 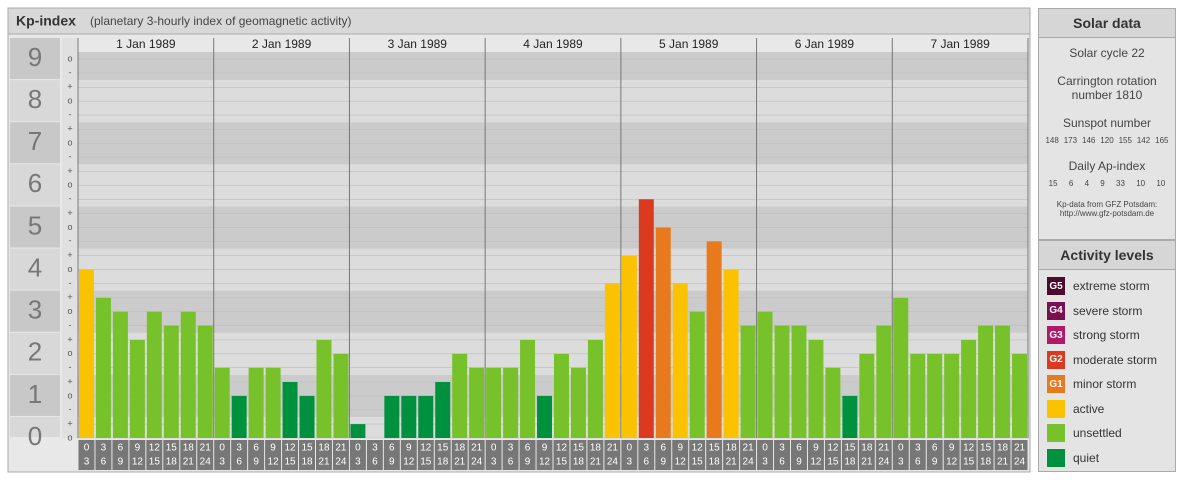 What do you see at coordinates (1108, 310) in the screenshot?
I see `legend-label: severe storm` at bounding box center [1108, 310].